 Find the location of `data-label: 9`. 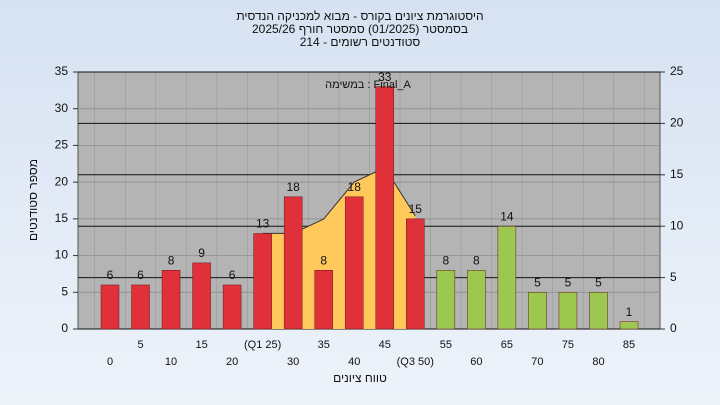

data-label: 9 is located at coordinates (201, 253).